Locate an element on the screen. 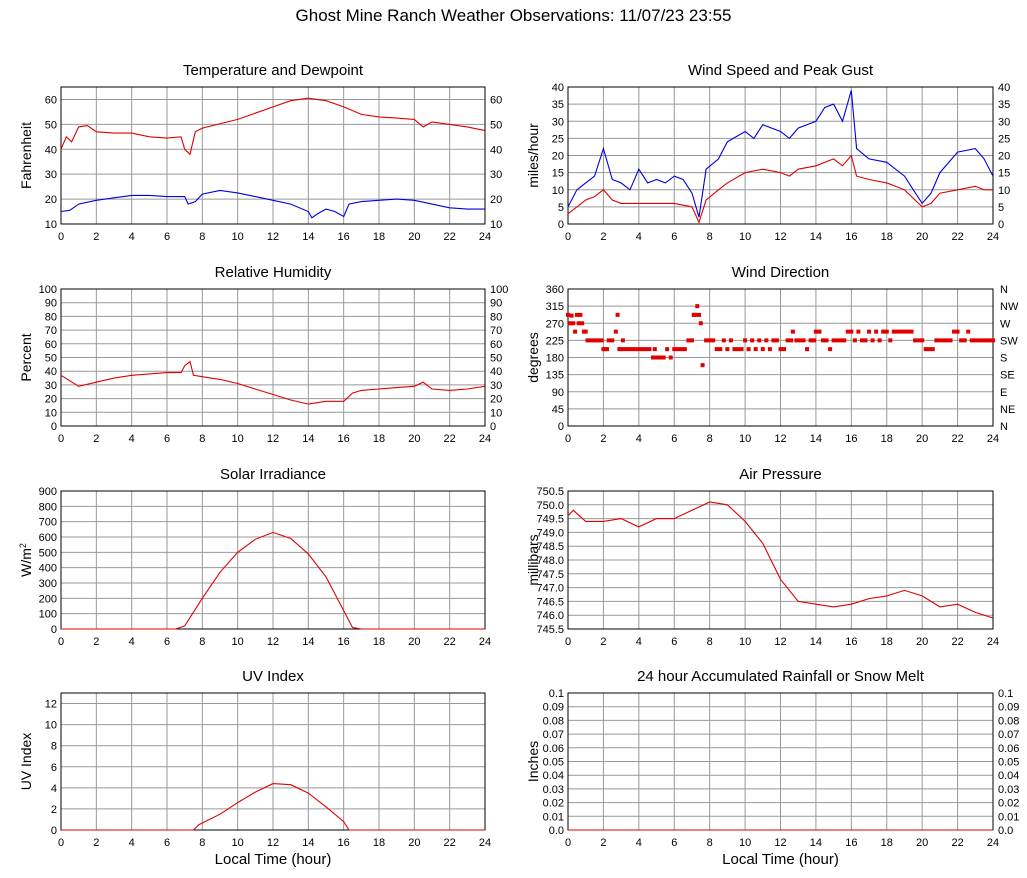  x-tick-label: 8 is located at coordinates (202, 843).